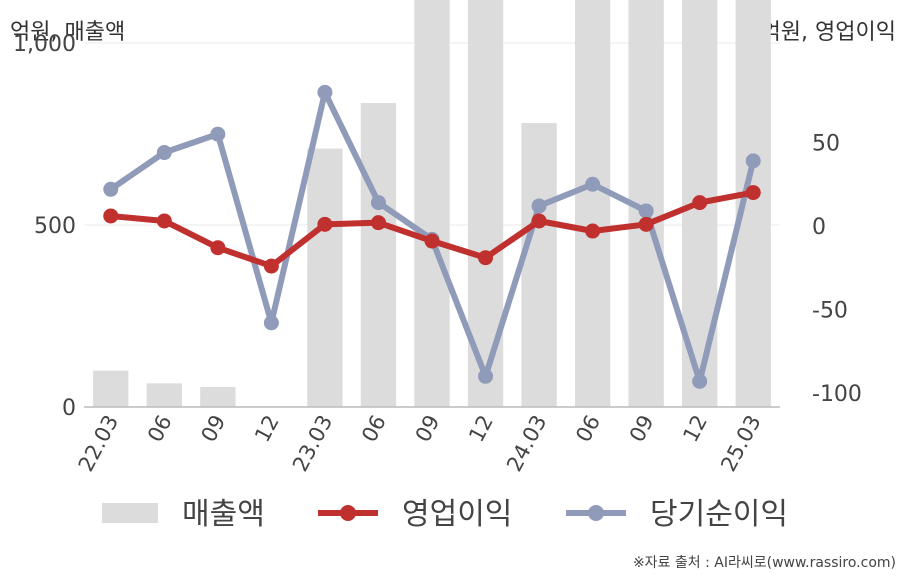 This screenshot has height=580, width=908. What do you see at coordinates (44, 44) in the screenshot?
I see `y-left-tick-label: 1,000` at bounding box center [44, 44].